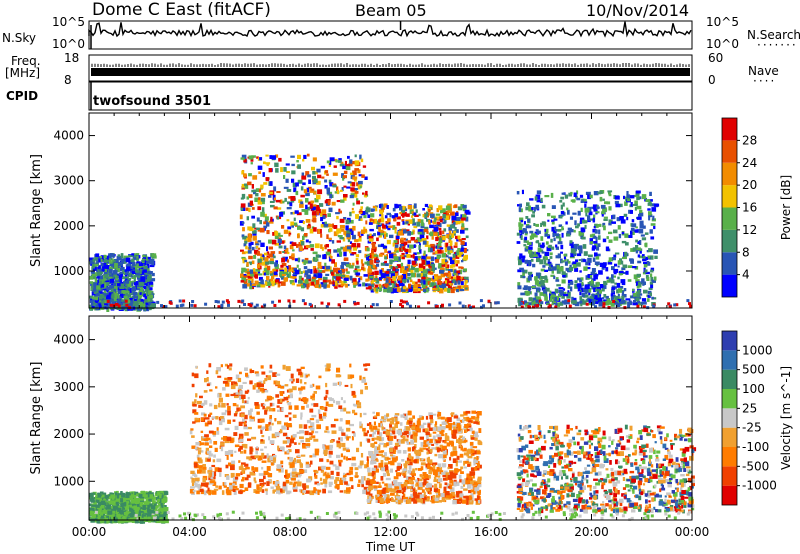 The image size is (800, 554). What do you see at coordinates (729, 241) in the screenshot?
I see `colorbar-swatch` at bounding box center [729, 241].